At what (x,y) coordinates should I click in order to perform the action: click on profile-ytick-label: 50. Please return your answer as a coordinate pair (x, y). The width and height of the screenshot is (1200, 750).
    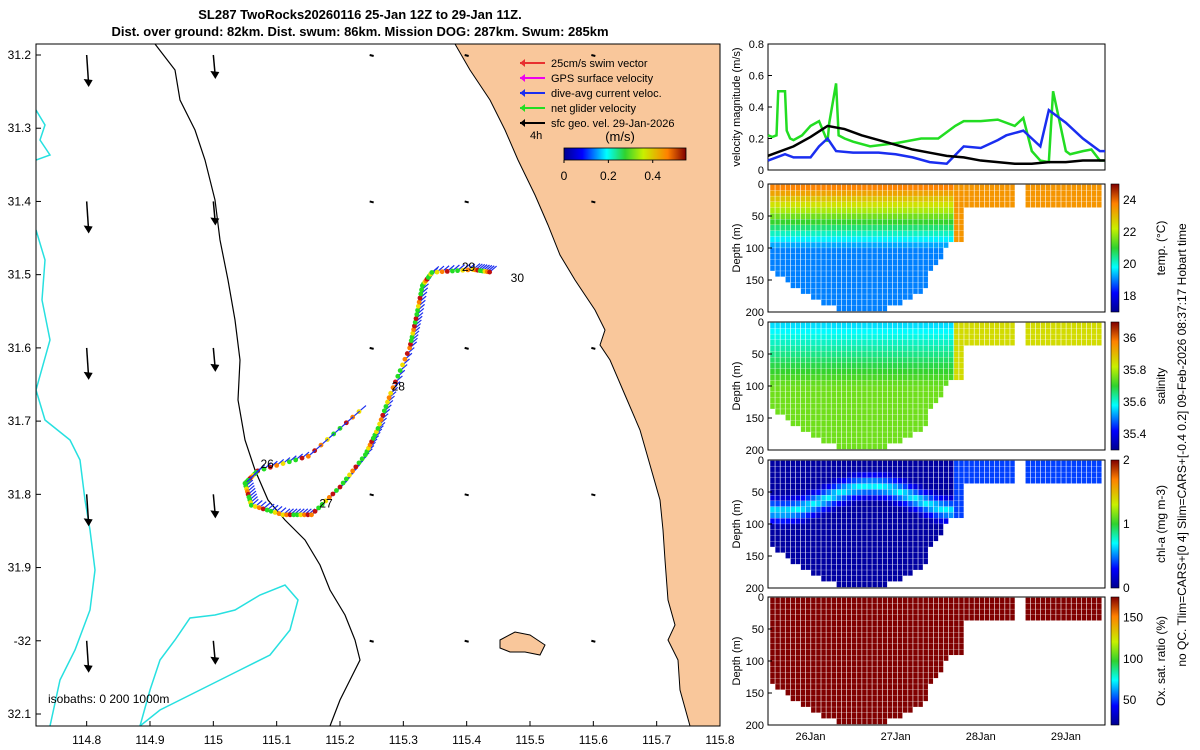
    Looking at the image, I should click on (758, 493).